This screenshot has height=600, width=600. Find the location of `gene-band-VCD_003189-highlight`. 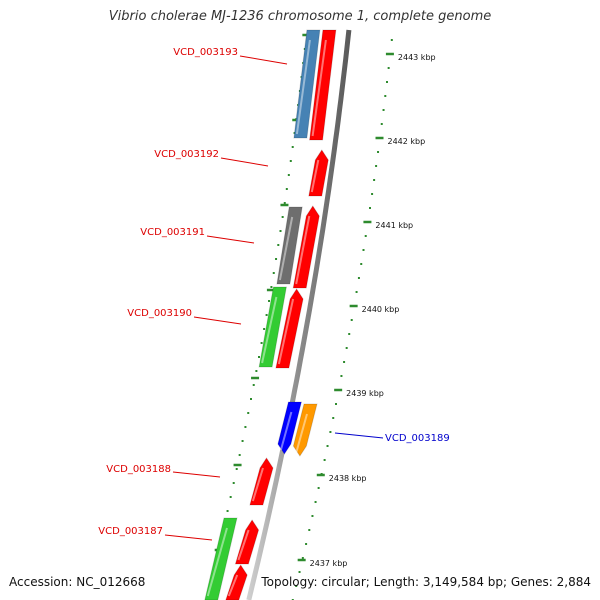

gene-band-VCD_003189-highlight is located at coordinates (286, 431).